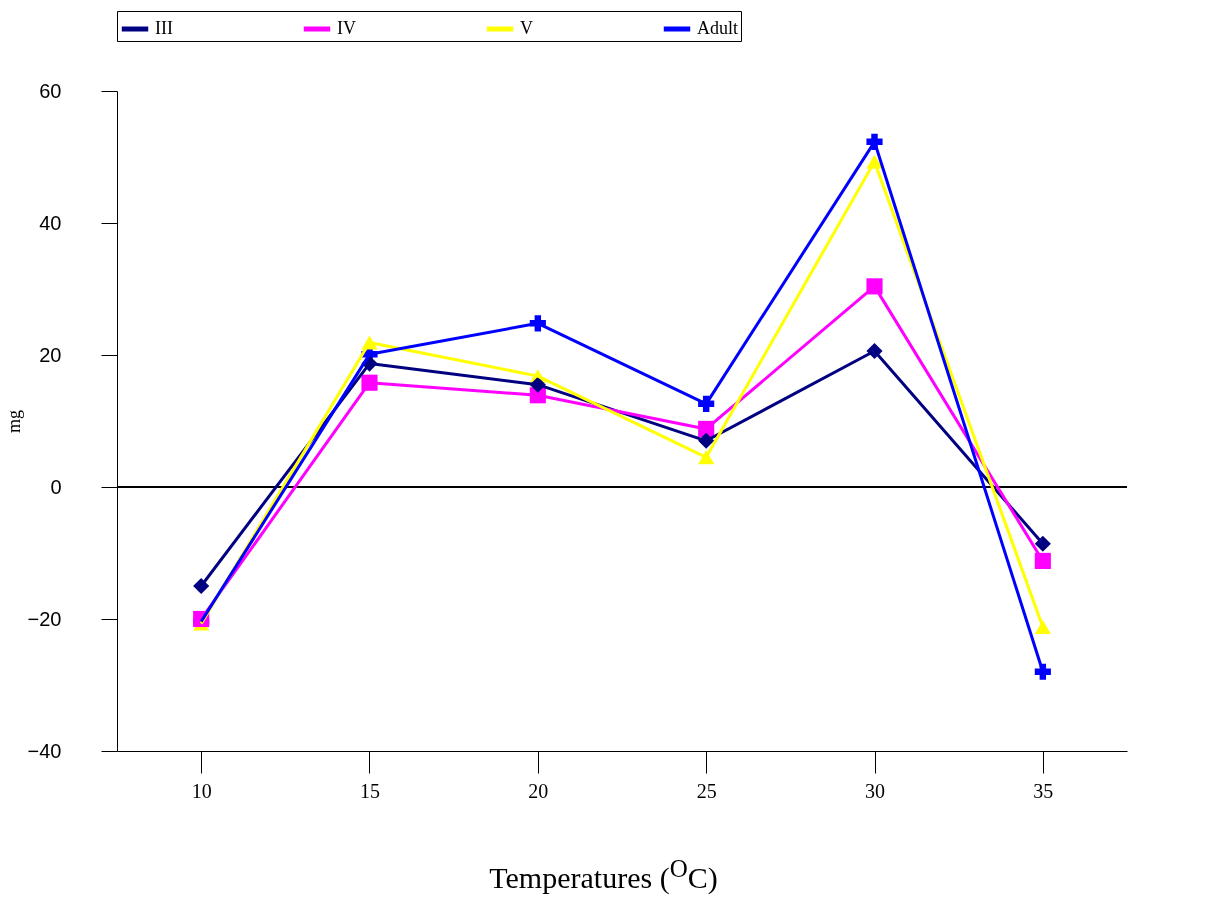  I want to click on x-tick-label: 15, so click(370, 790).